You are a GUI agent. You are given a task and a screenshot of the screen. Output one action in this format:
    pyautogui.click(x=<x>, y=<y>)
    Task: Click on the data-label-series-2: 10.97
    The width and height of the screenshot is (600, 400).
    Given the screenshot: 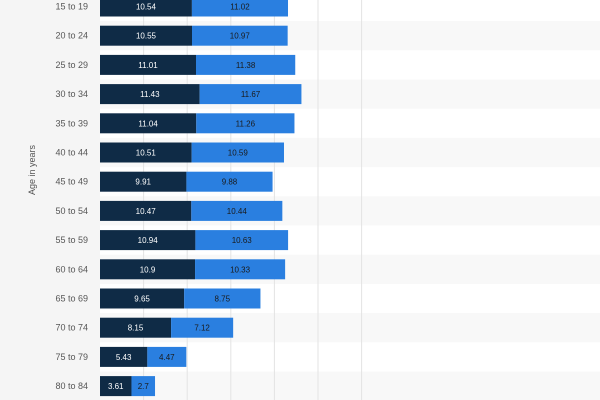 What is the action you would take?
    pyautogui.click(x=240, y=36)
    